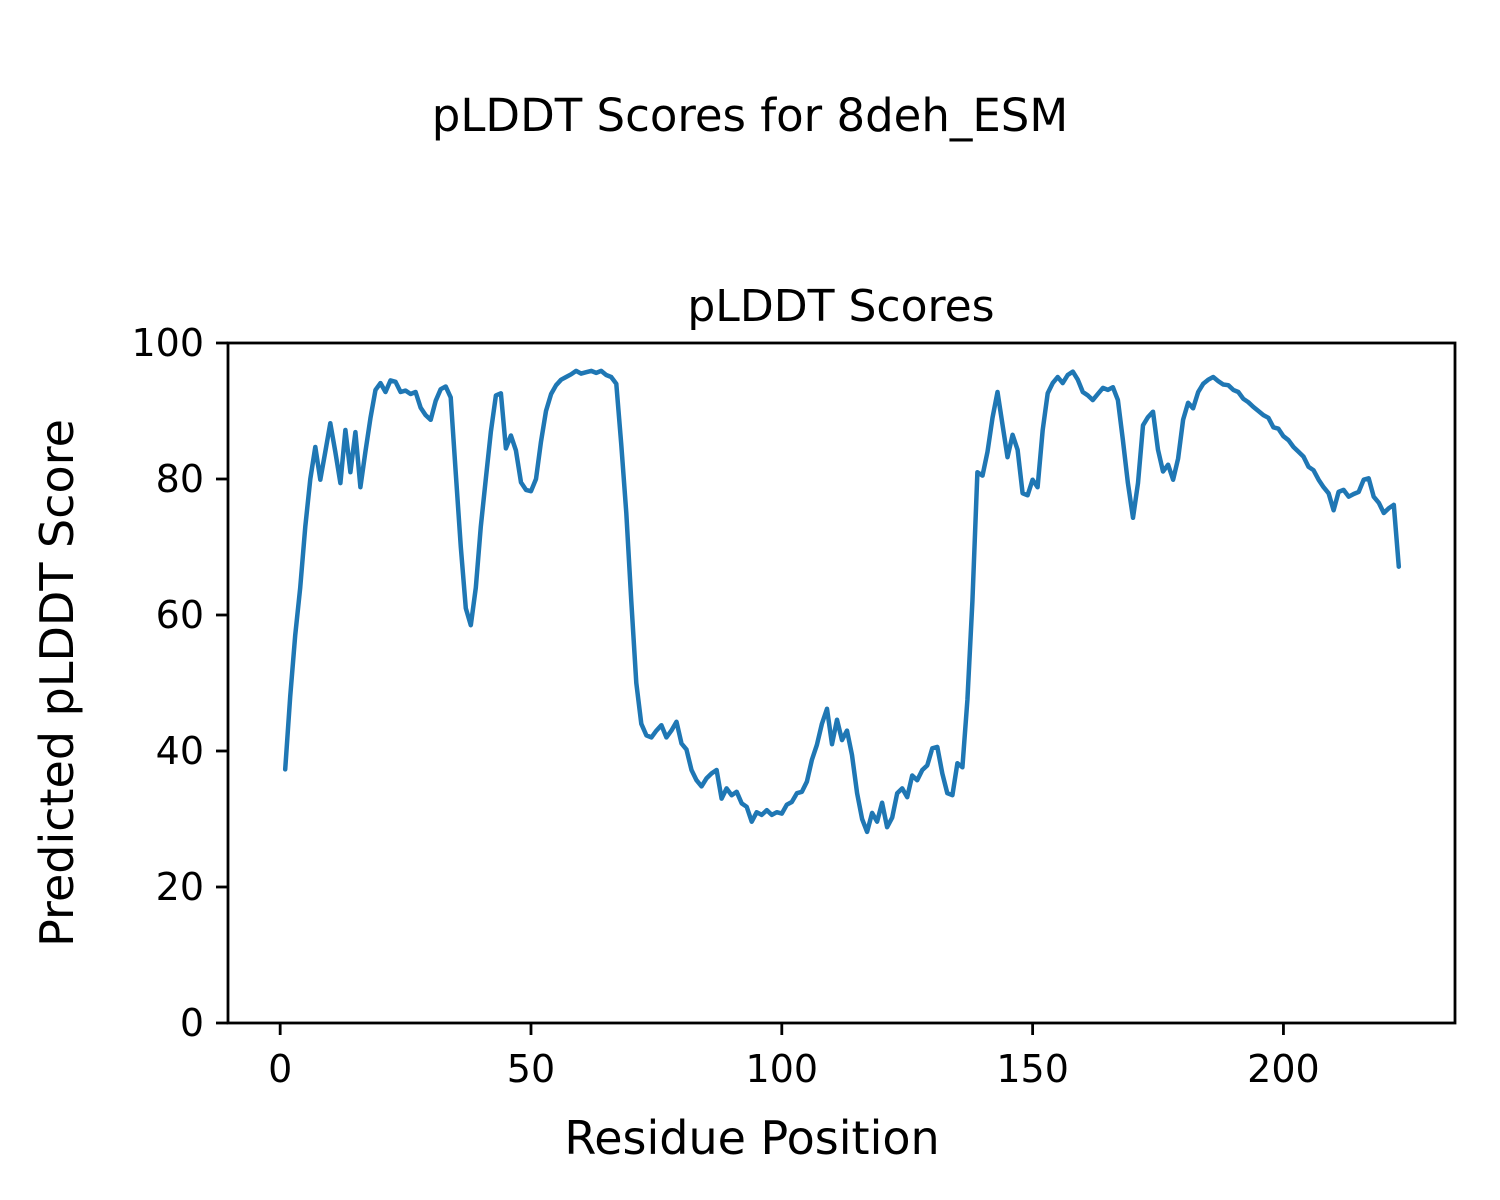  I want to click on figure-suptitle: pLDDT Scores for 8deh_ESM, so click(750, 115).